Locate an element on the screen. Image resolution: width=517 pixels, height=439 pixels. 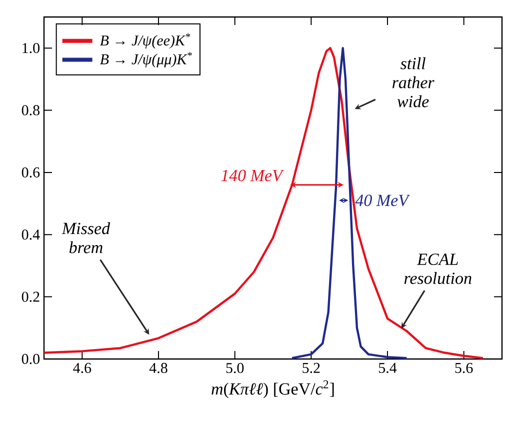
annotation: 140 MeV is located at coordinates (252, 176).